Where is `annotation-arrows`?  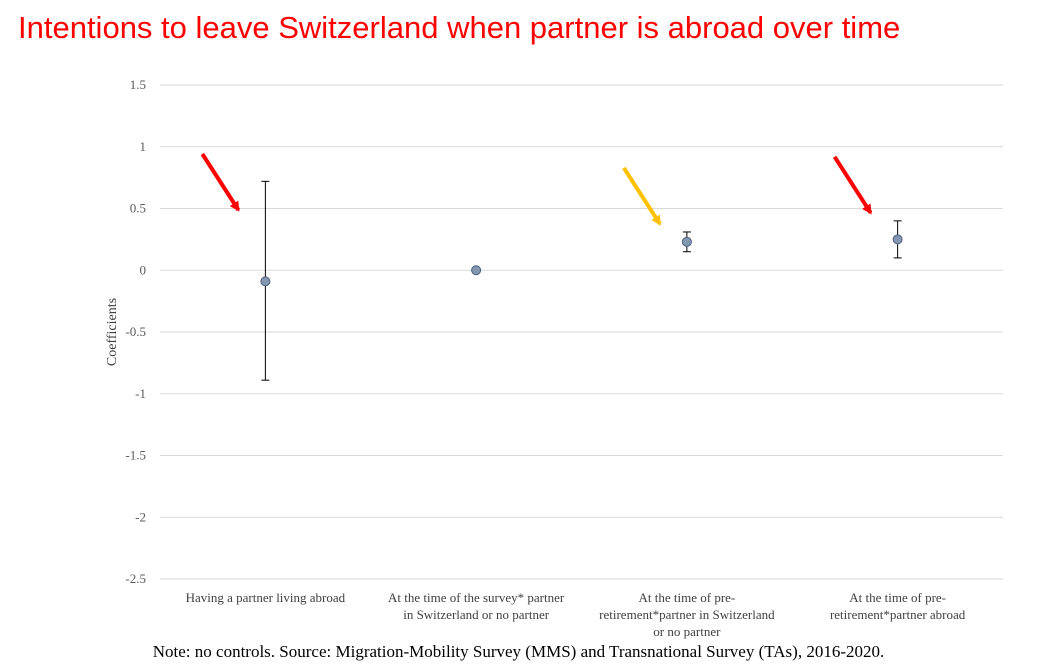 annotation-arrows is located at coordinates (536, 189).